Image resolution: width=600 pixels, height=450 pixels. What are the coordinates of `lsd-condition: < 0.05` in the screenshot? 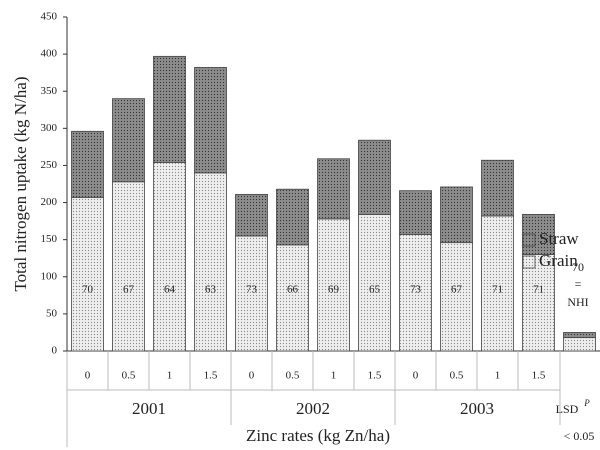 It's located at (579, 436).